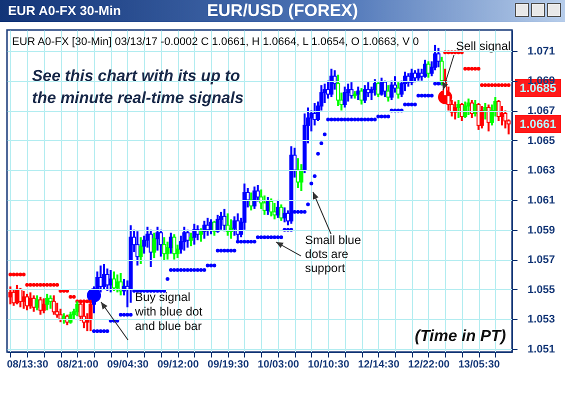 This screenshot has height=396, width=565. Describe the element at coordinates (542, 290) in the screenshot. I see `y-tick-label: 1.055` at that location.